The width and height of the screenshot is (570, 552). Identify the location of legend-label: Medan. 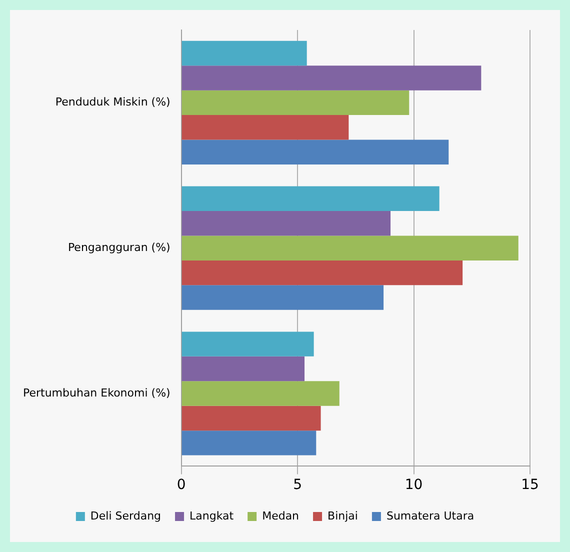
(281, 515).